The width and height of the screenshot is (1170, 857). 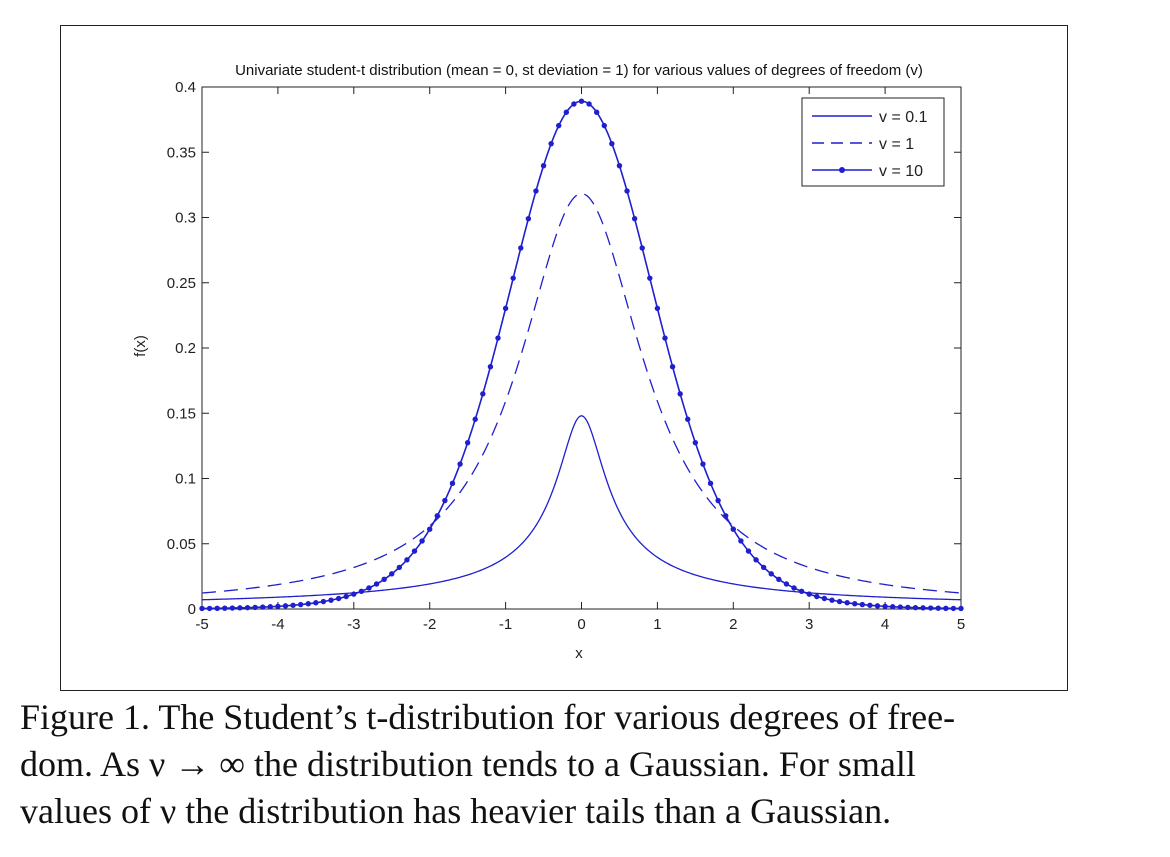 What do you see at coordinates (277, 624) in the screenshot?
I see `x-tick-label: -4` at bounding box center [277, 624].